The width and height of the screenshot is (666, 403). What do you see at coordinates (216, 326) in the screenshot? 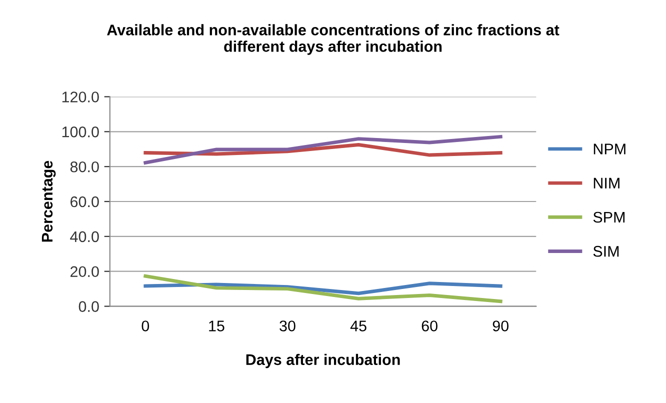
I see `x-tick-label: 15` at bounding box center [216, 326].